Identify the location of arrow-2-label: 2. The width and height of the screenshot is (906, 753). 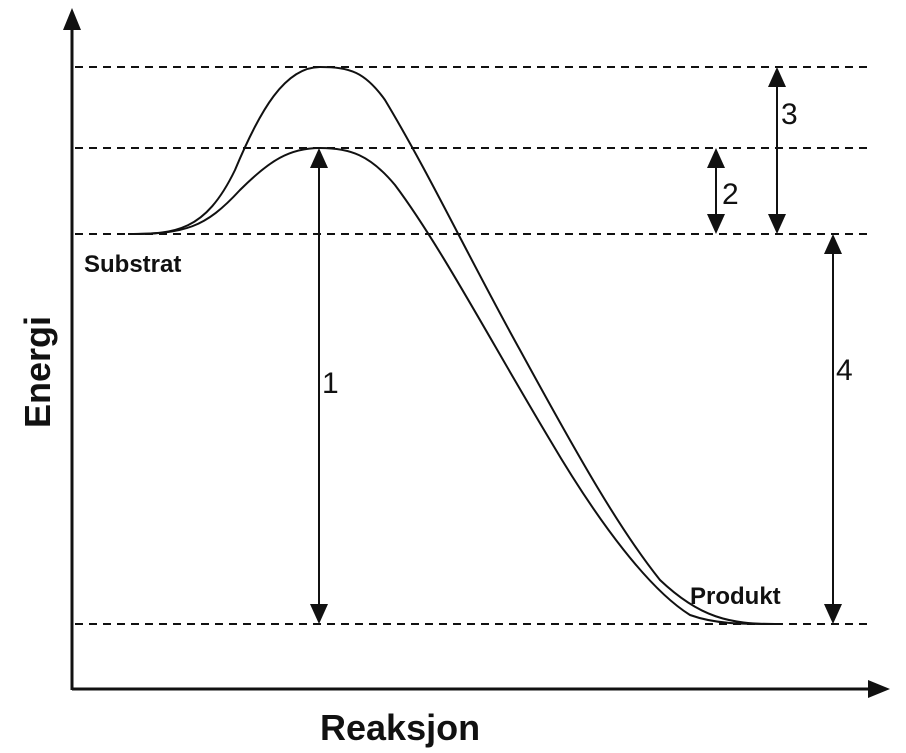
(730, 194).